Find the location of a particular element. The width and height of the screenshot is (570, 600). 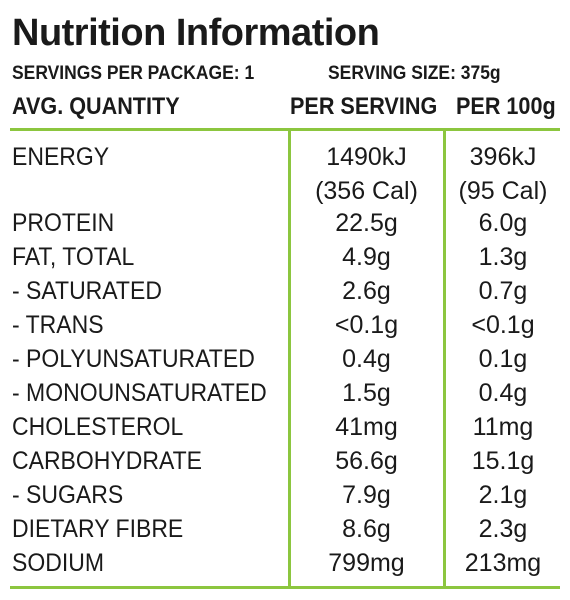

column-divider-right is located at coordinates (444, 359).